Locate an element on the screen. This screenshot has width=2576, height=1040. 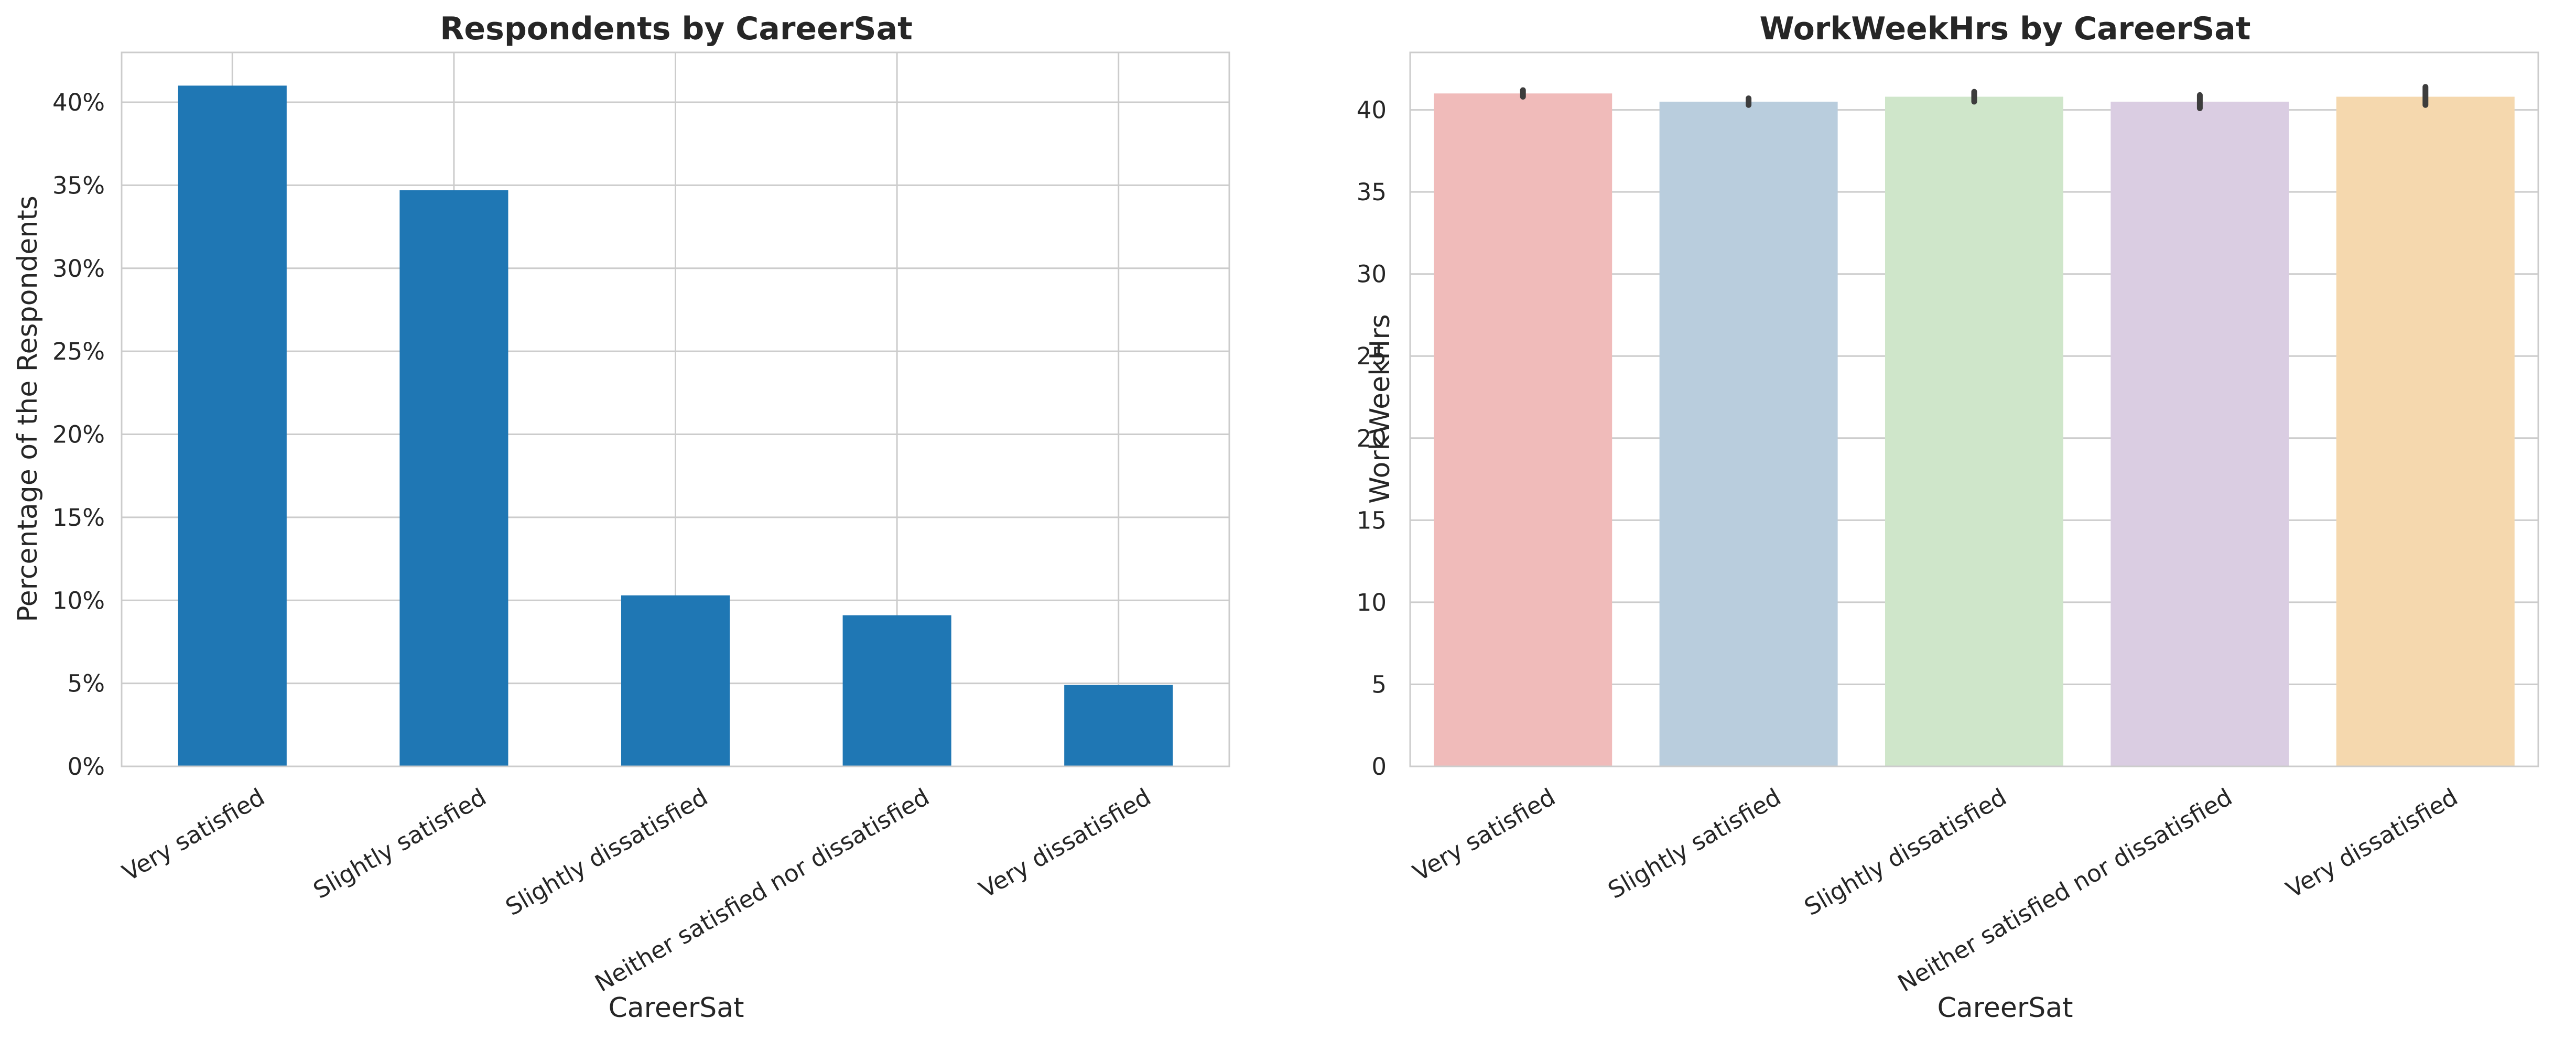
y-tick-labels: 0 5 10 15 20 25 30 35 40 is located at coordinates (1372, 438).